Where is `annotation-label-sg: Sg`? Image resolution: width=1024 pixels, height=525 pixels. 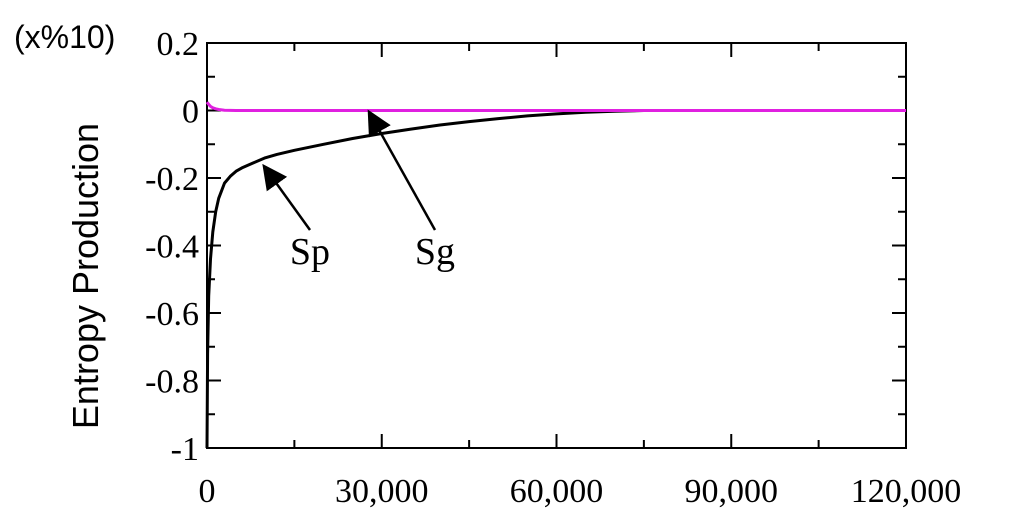 annotation-label-sg: Sg is located at coordinates (435, 252).